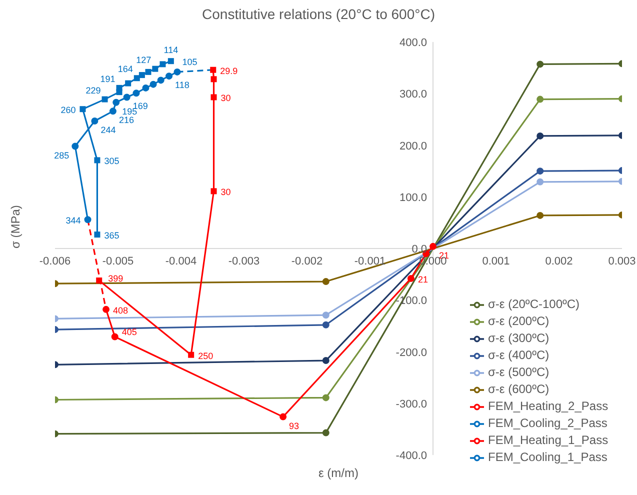 The image size is (637, 495). Describe the element at coordinates (338, 473) in the screenshot. I see `x-axis-title: ε (m/m)` at that location.